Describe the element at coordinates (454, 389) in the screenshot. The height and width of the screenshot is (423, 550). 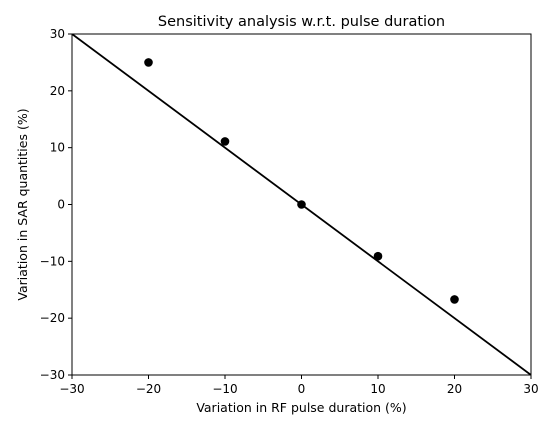
I see `x-tick-label: 20` at that location.